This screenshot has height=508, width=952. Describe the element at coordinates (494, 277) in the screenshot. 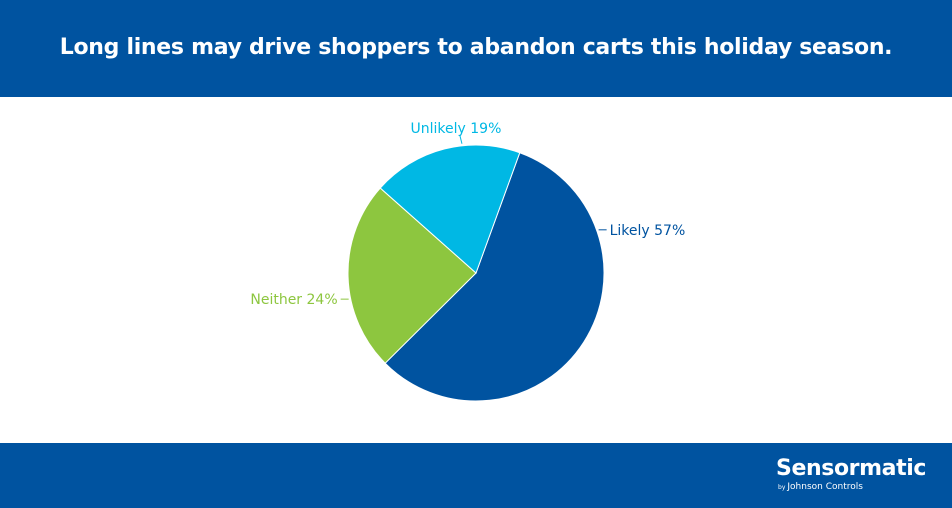

I see `pie-slice-likely` at that location.